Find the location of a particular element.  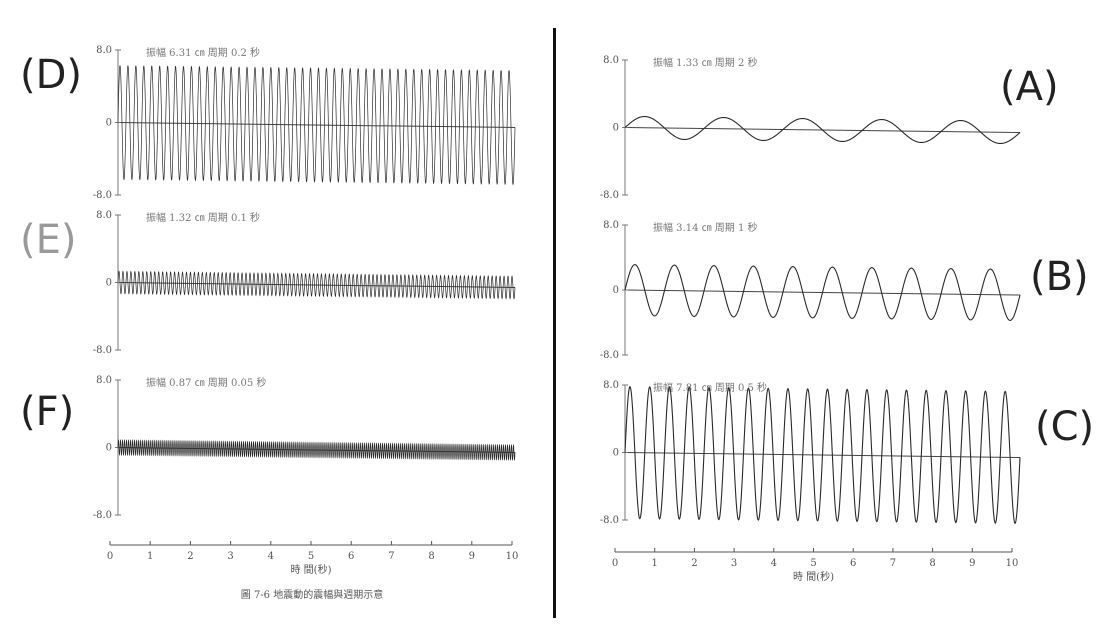

panel-header: 振幅 0.87 ㎝ 周期 0.05 秒 is located at coordinates (206, 382).